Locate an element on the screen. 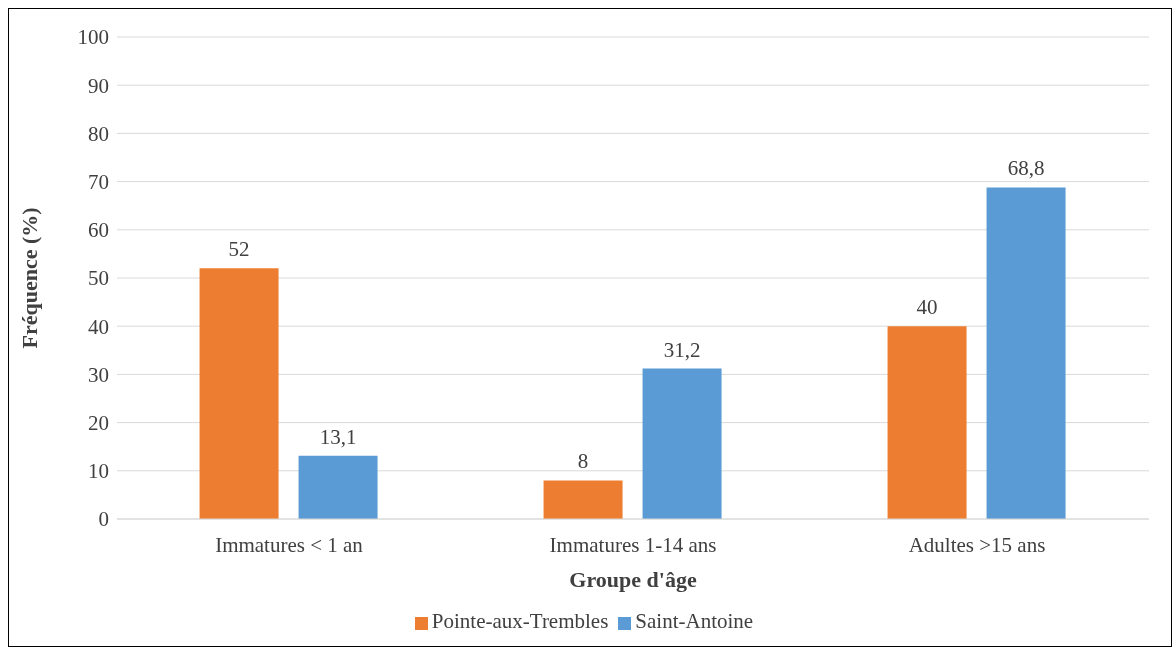  x-tick-label: Immatures 1-14 ans is located at coordinates (633, 544).